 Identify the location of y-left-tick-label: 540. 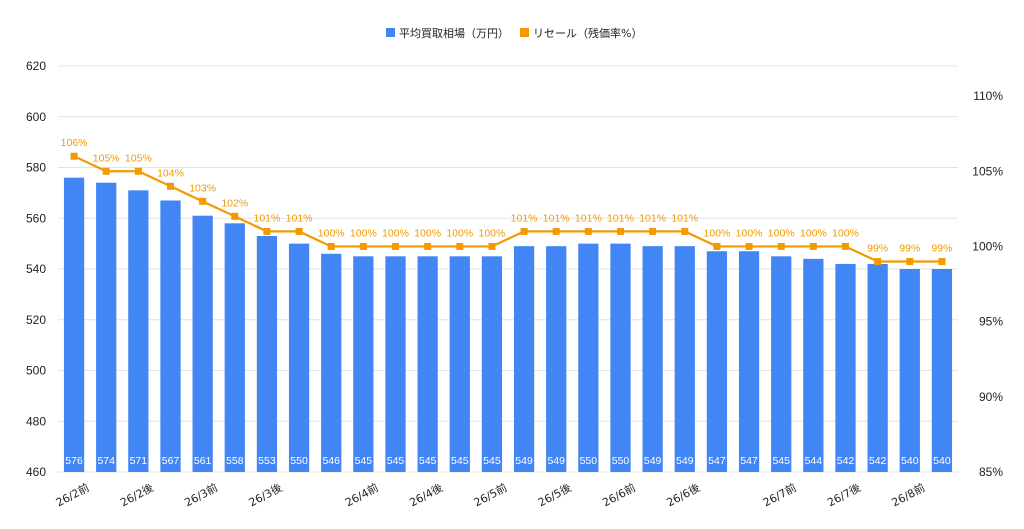
(36, 269).